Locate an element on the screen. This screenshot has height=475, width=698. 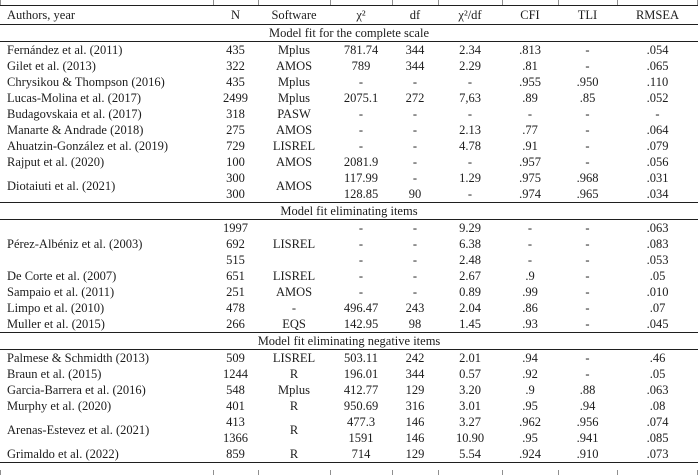
cell-chi2: 496.47 is located at coordinates (361, 307).